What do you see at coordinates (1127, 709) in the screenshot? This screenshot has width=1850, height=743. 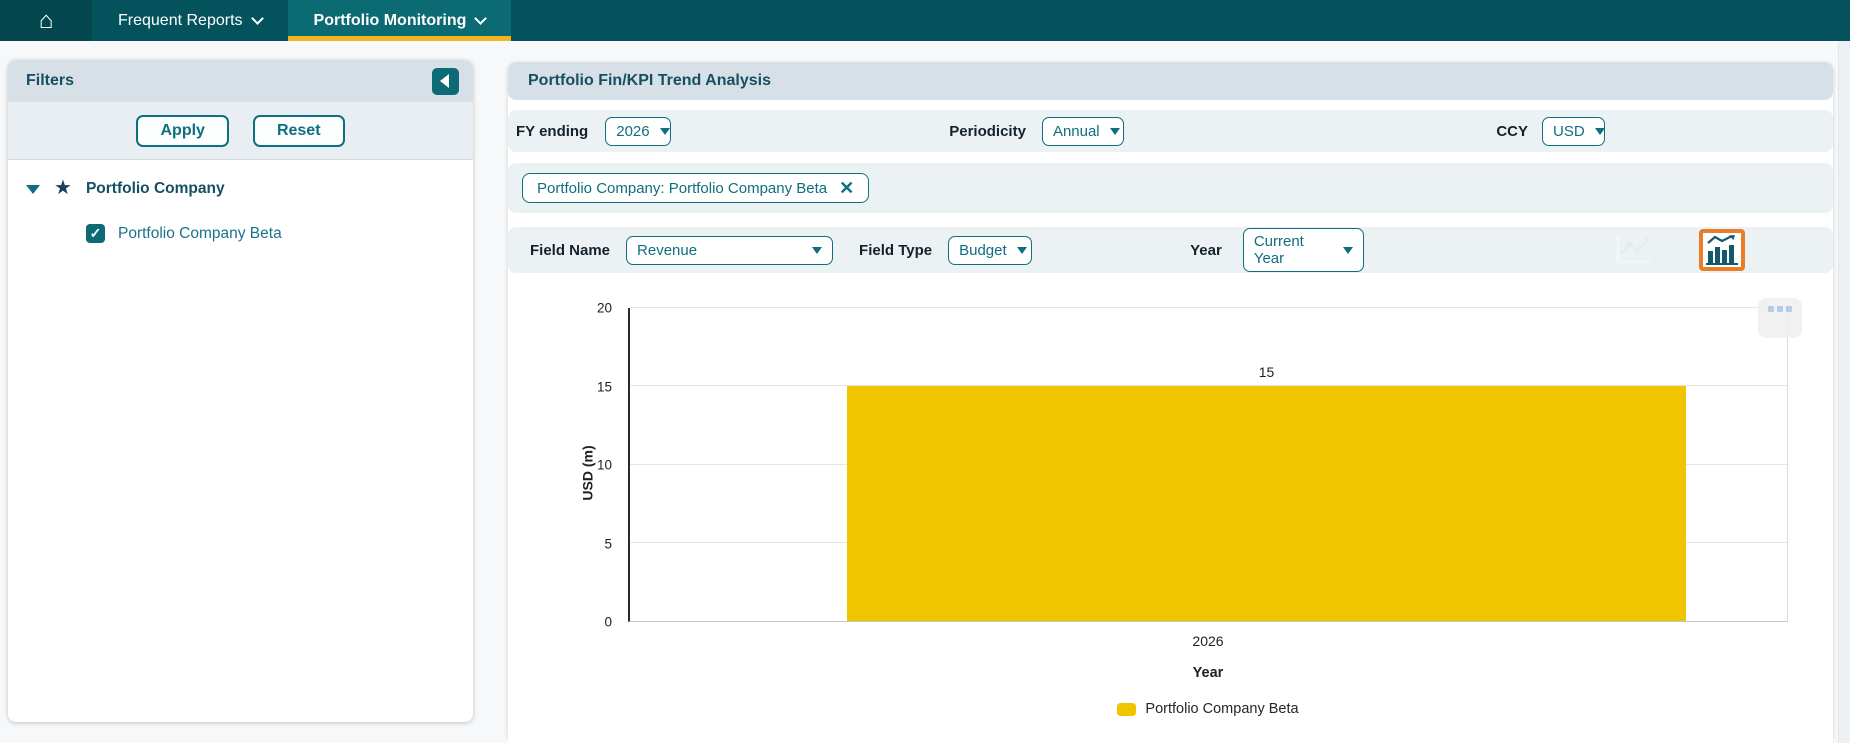 I see `legend-swatch` at bounding box center [1127, 709].